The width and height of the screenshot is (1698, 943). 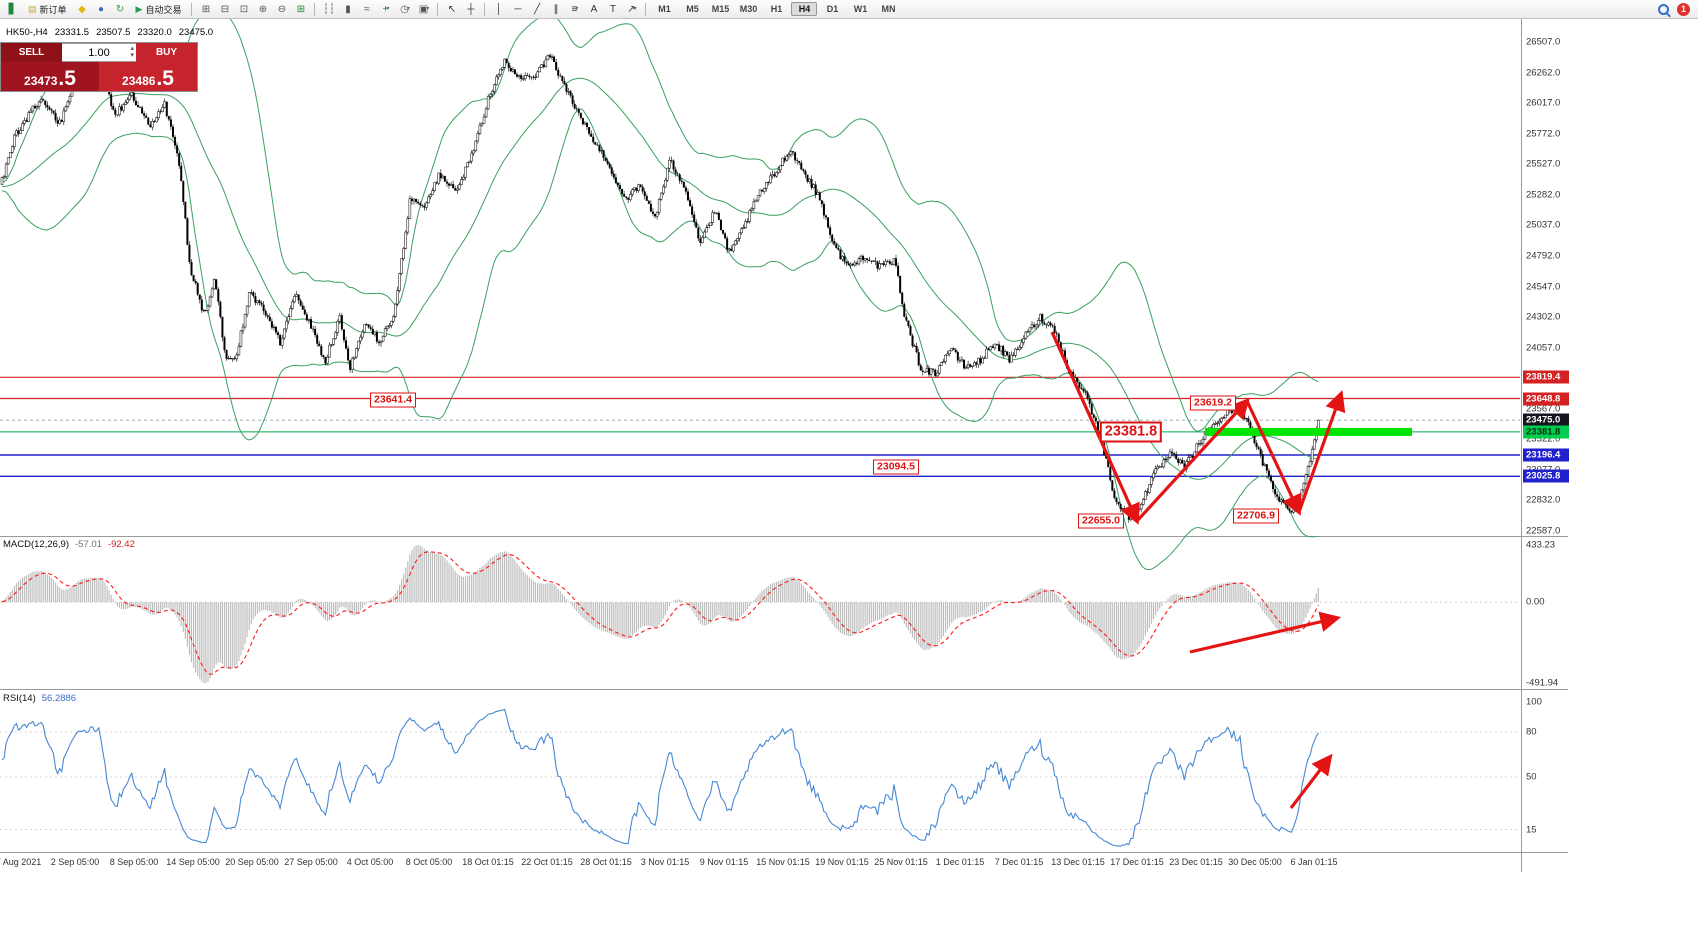 I want to click on channel-icon: ∥, so click(x=556, y=9).